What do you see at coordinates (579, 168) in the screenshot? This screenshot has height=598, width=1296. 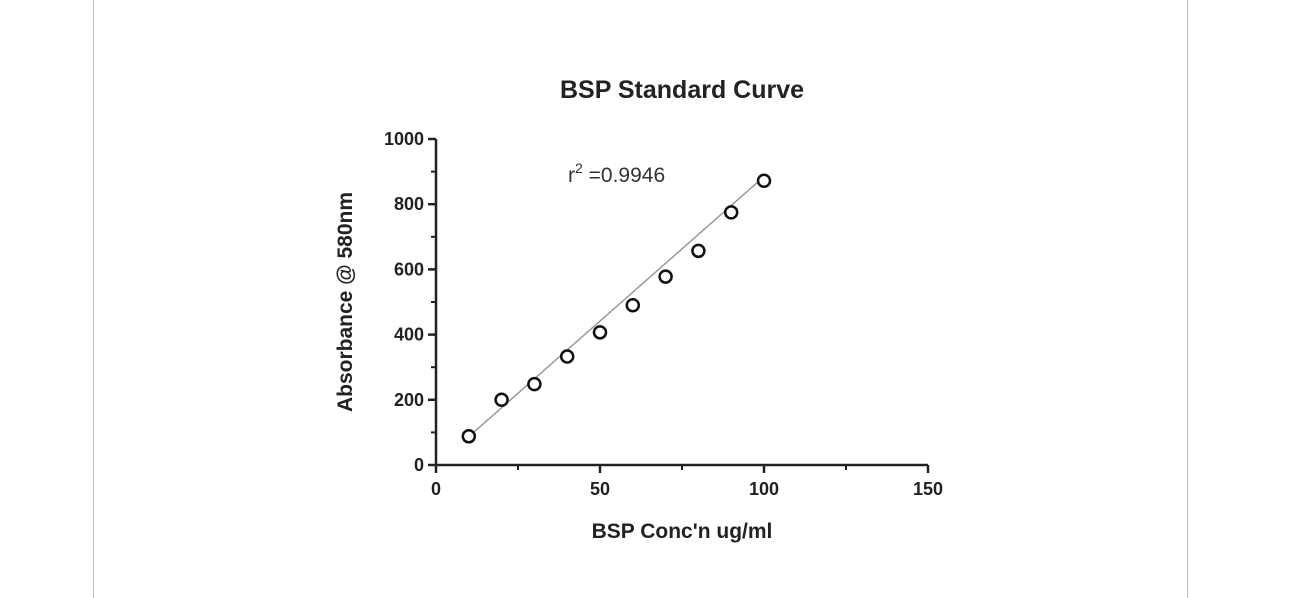 I see `r-squared-exponent: 2` at bounding box center [579, 168].